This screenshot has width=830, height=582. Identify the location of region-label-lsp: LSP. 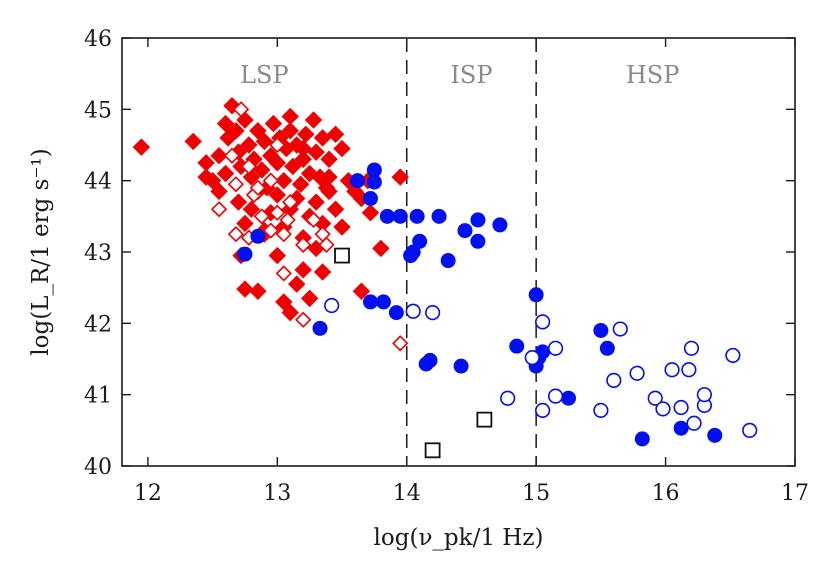
(264, 75).